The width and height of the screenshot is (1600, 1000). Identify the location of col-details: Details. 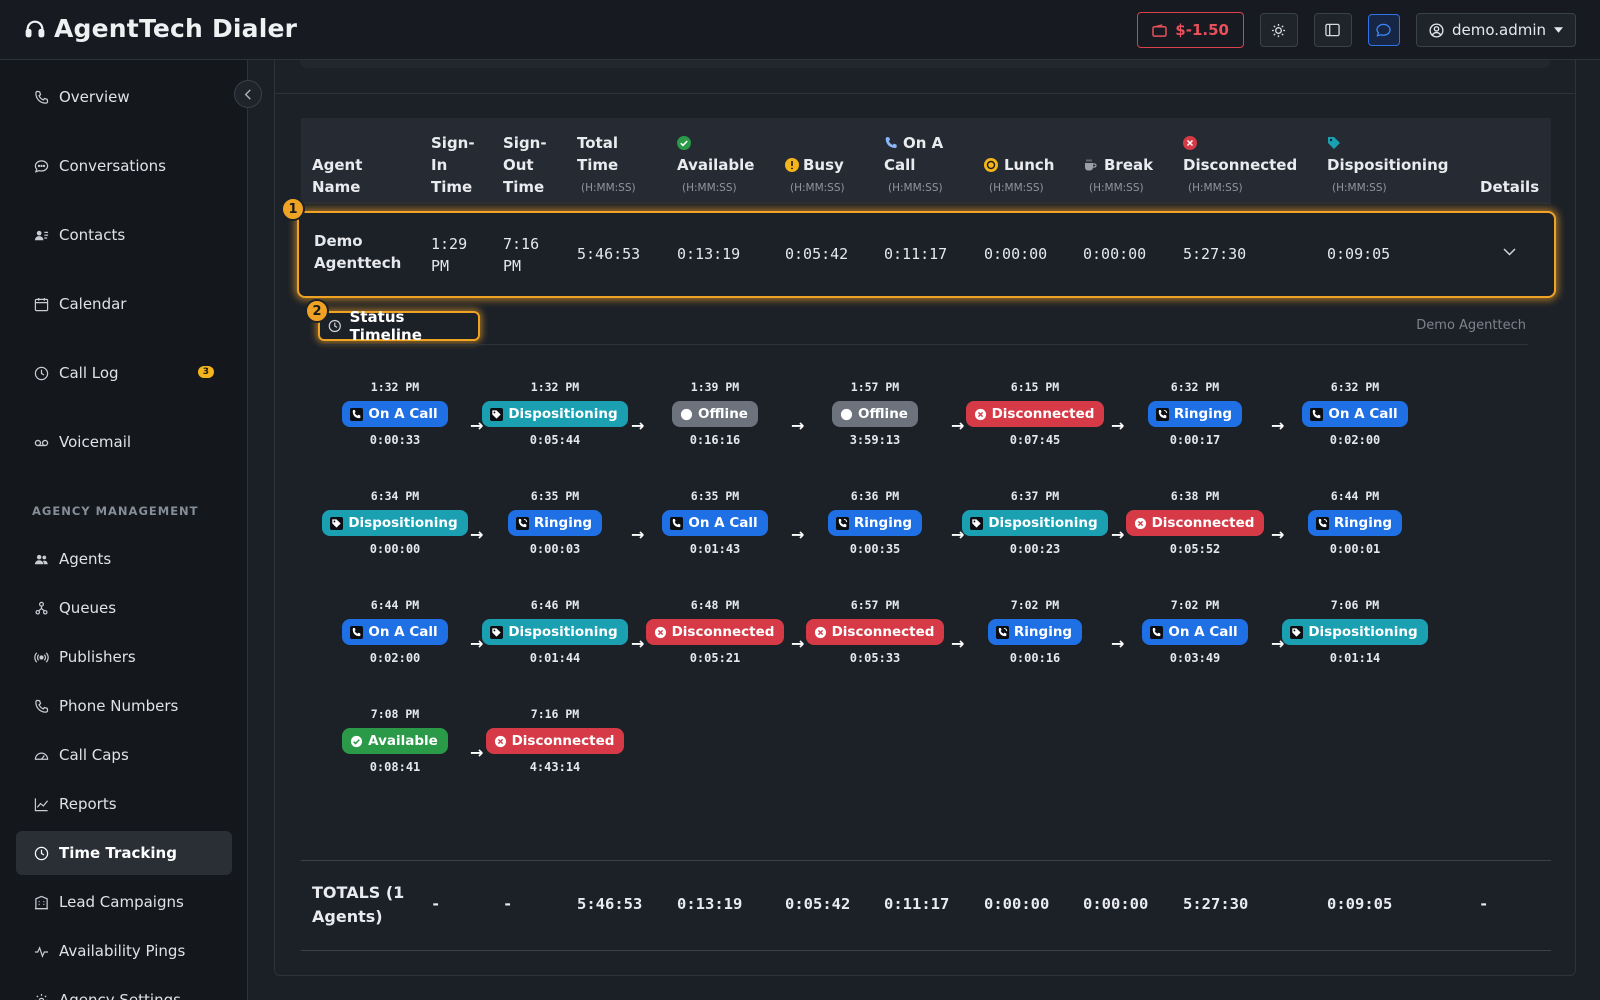
(1510, 187).